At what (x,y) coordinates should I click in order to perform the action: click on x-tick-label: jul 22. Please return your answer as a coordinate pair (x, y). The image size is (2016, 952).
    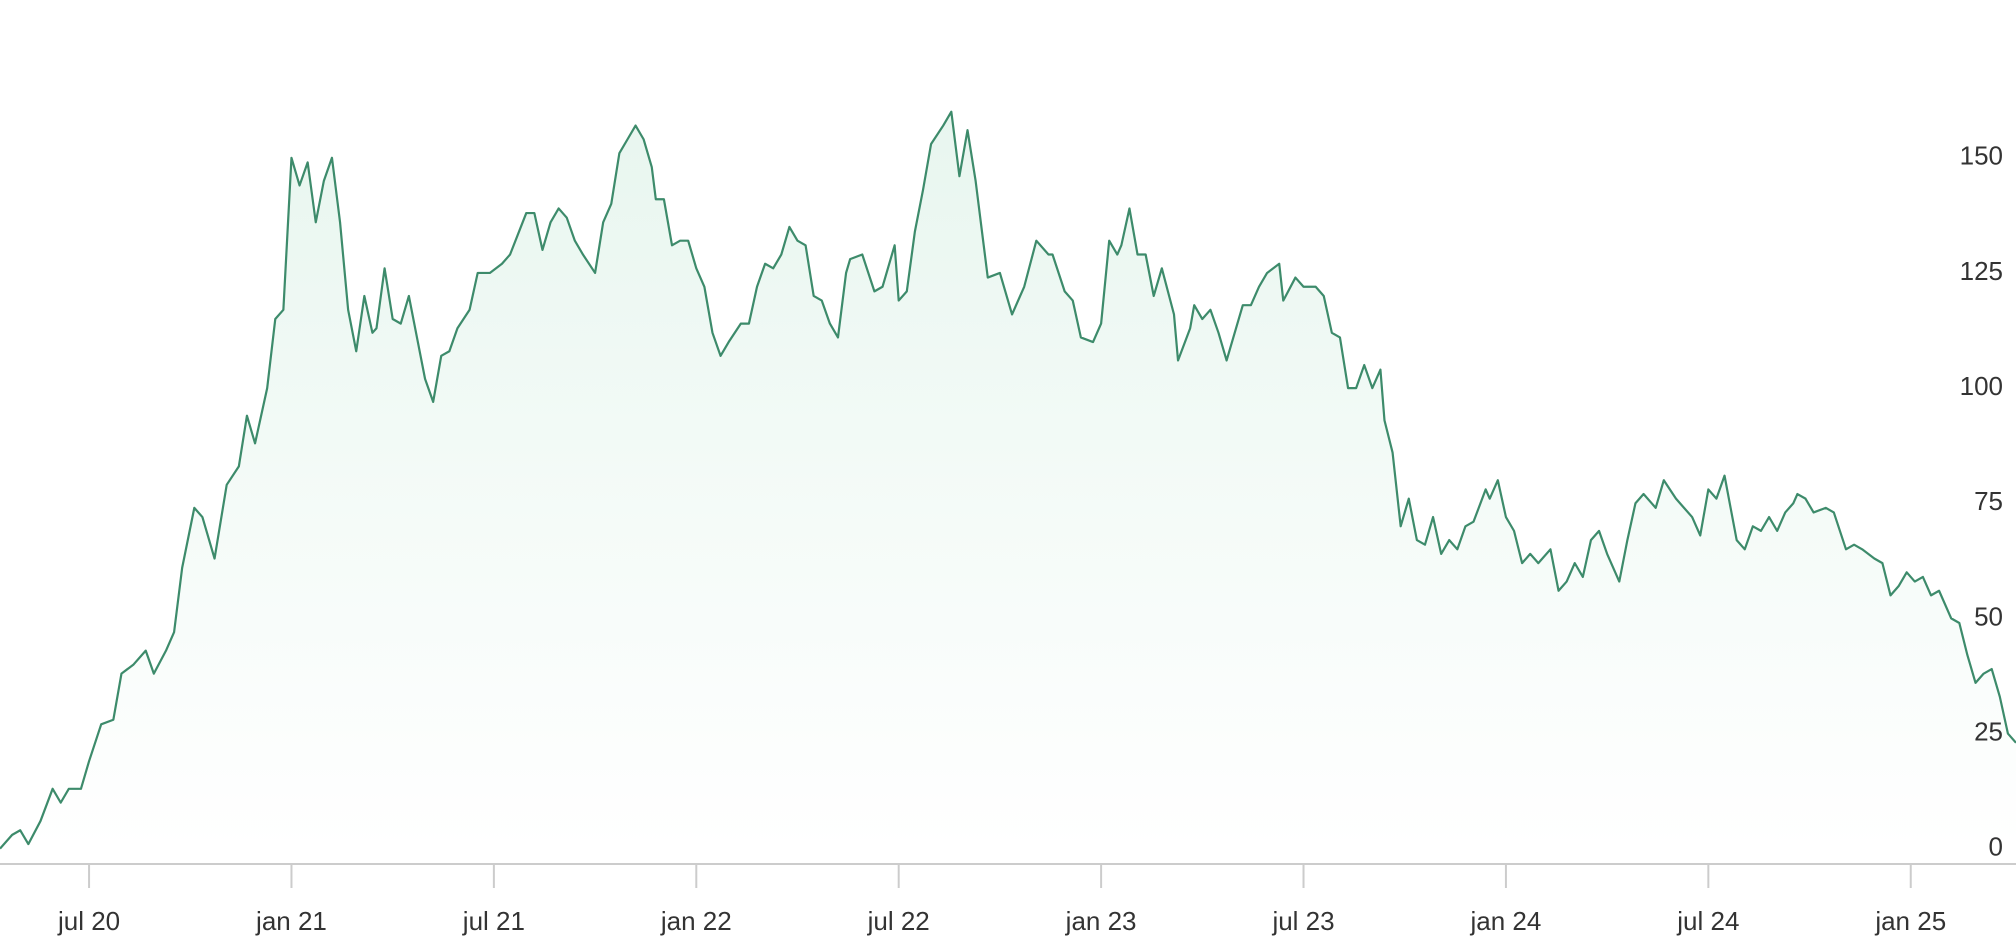
    Looking at the image, I should click on (898, 921).